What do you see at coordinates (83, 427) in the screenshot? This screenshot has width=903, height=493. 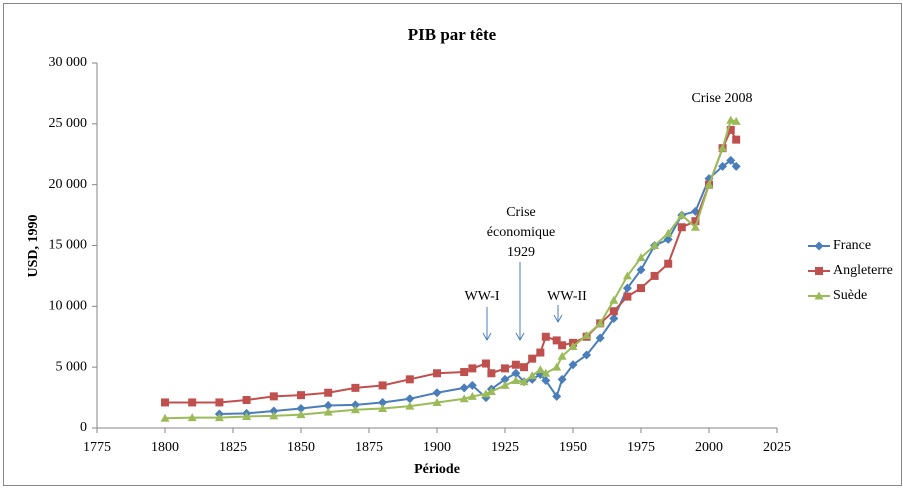 I see `y-tick-label: 0` at bounding box center [83, 427].